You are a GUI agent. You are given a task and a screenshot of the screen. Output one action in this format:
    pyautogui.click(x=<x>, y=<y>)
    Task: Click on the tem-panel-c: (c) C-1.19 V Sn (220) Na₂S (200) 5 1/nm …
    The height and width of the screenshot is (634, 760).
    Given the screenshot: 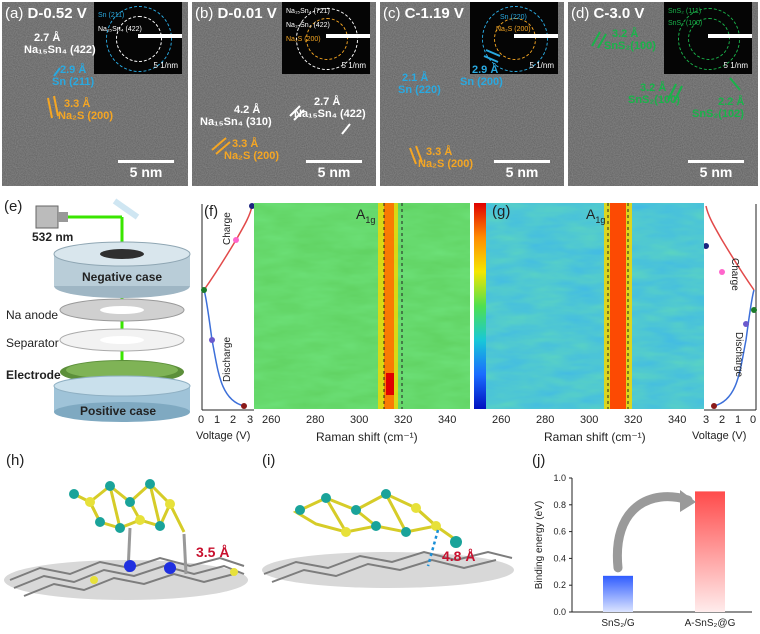 What is the action you would take?
    pyautogui.click(x=472, y=94)
    